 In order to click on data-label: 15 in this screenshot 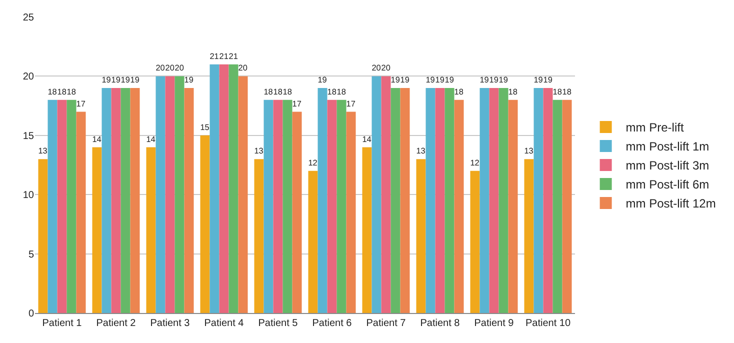, I will do `click(205, 127)`.